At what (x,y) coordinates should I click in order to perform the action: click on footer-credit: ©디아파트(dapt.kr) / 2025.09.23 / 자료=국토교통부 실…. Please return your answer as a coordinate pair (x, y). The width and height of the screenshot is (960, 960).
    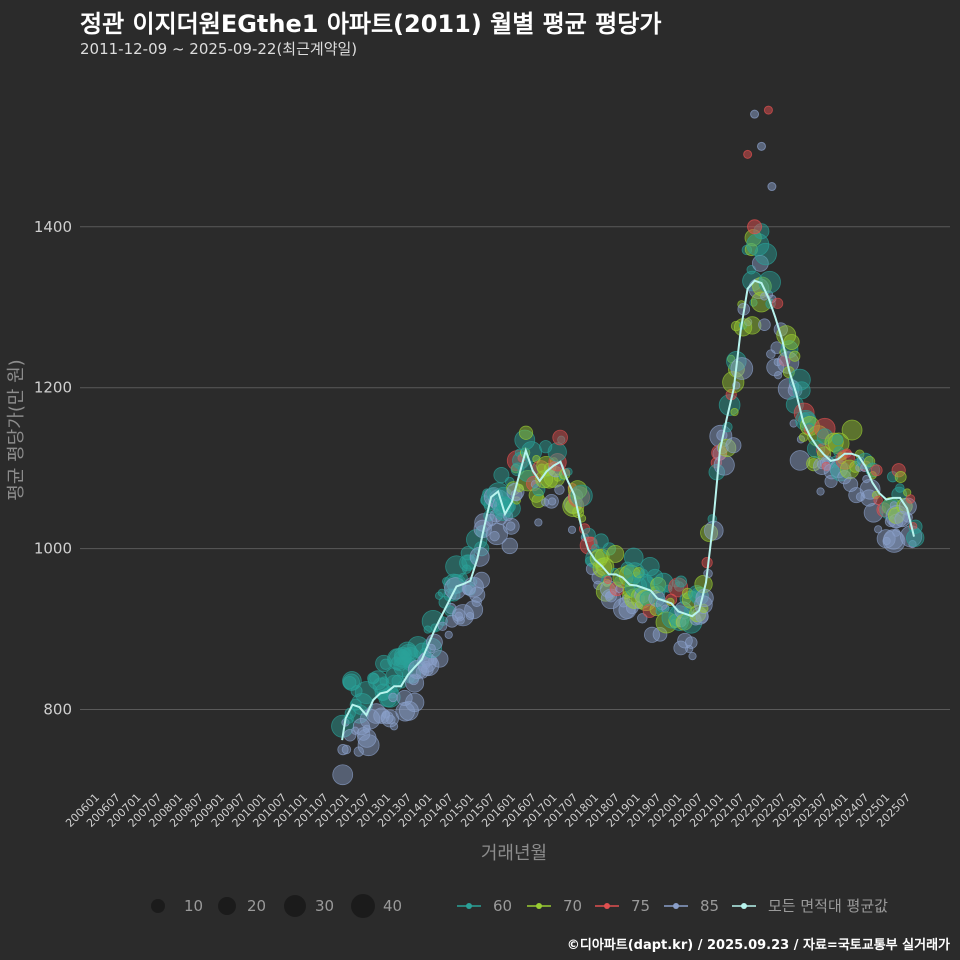
    Looking at the image, I should click on (758, 945).